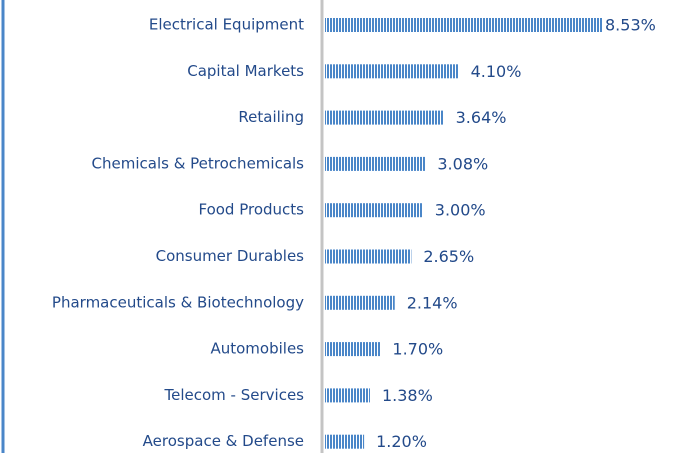  I want to click on value-label: 2.65%, so click(448, 256).